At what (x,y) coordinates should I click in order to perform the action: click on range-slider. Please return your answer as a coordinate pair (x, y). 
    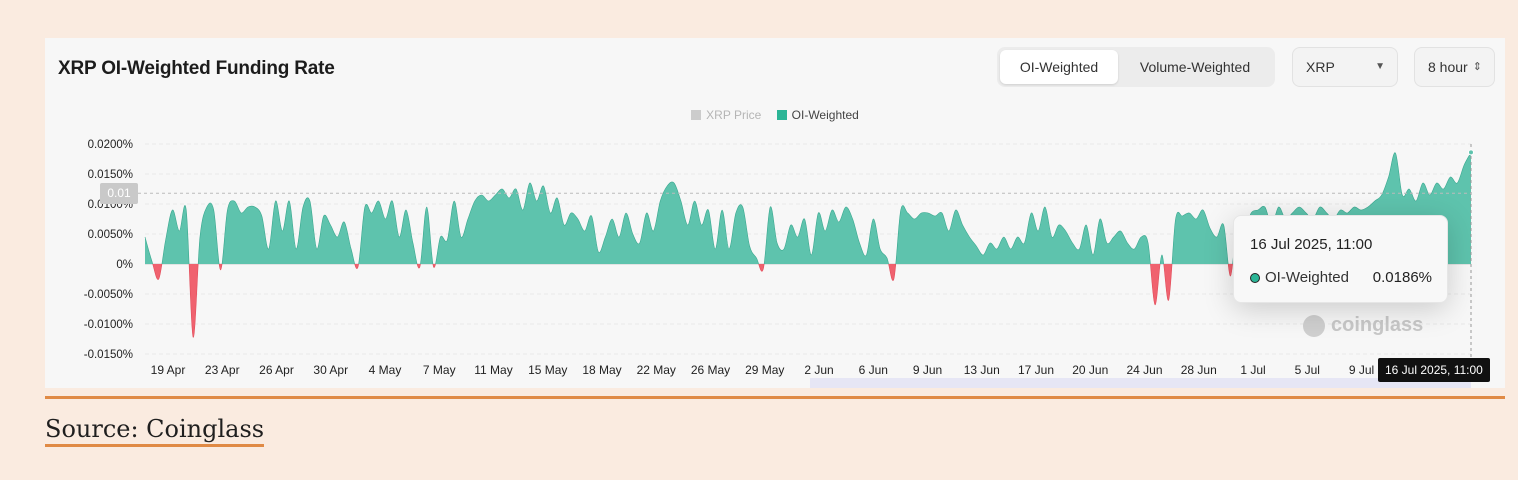
    Looking at the image, I should click on (1140, 383).